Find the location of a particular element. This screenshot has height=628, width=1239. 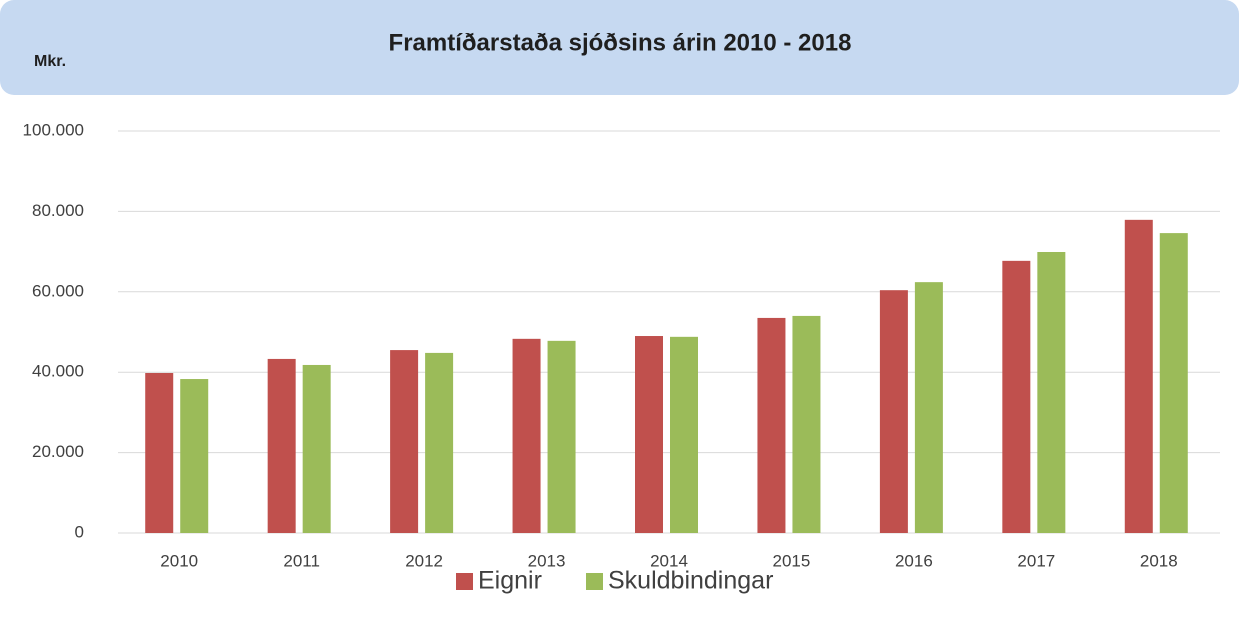

x-tick-label: 2011 is located at coordinates (301, 560).